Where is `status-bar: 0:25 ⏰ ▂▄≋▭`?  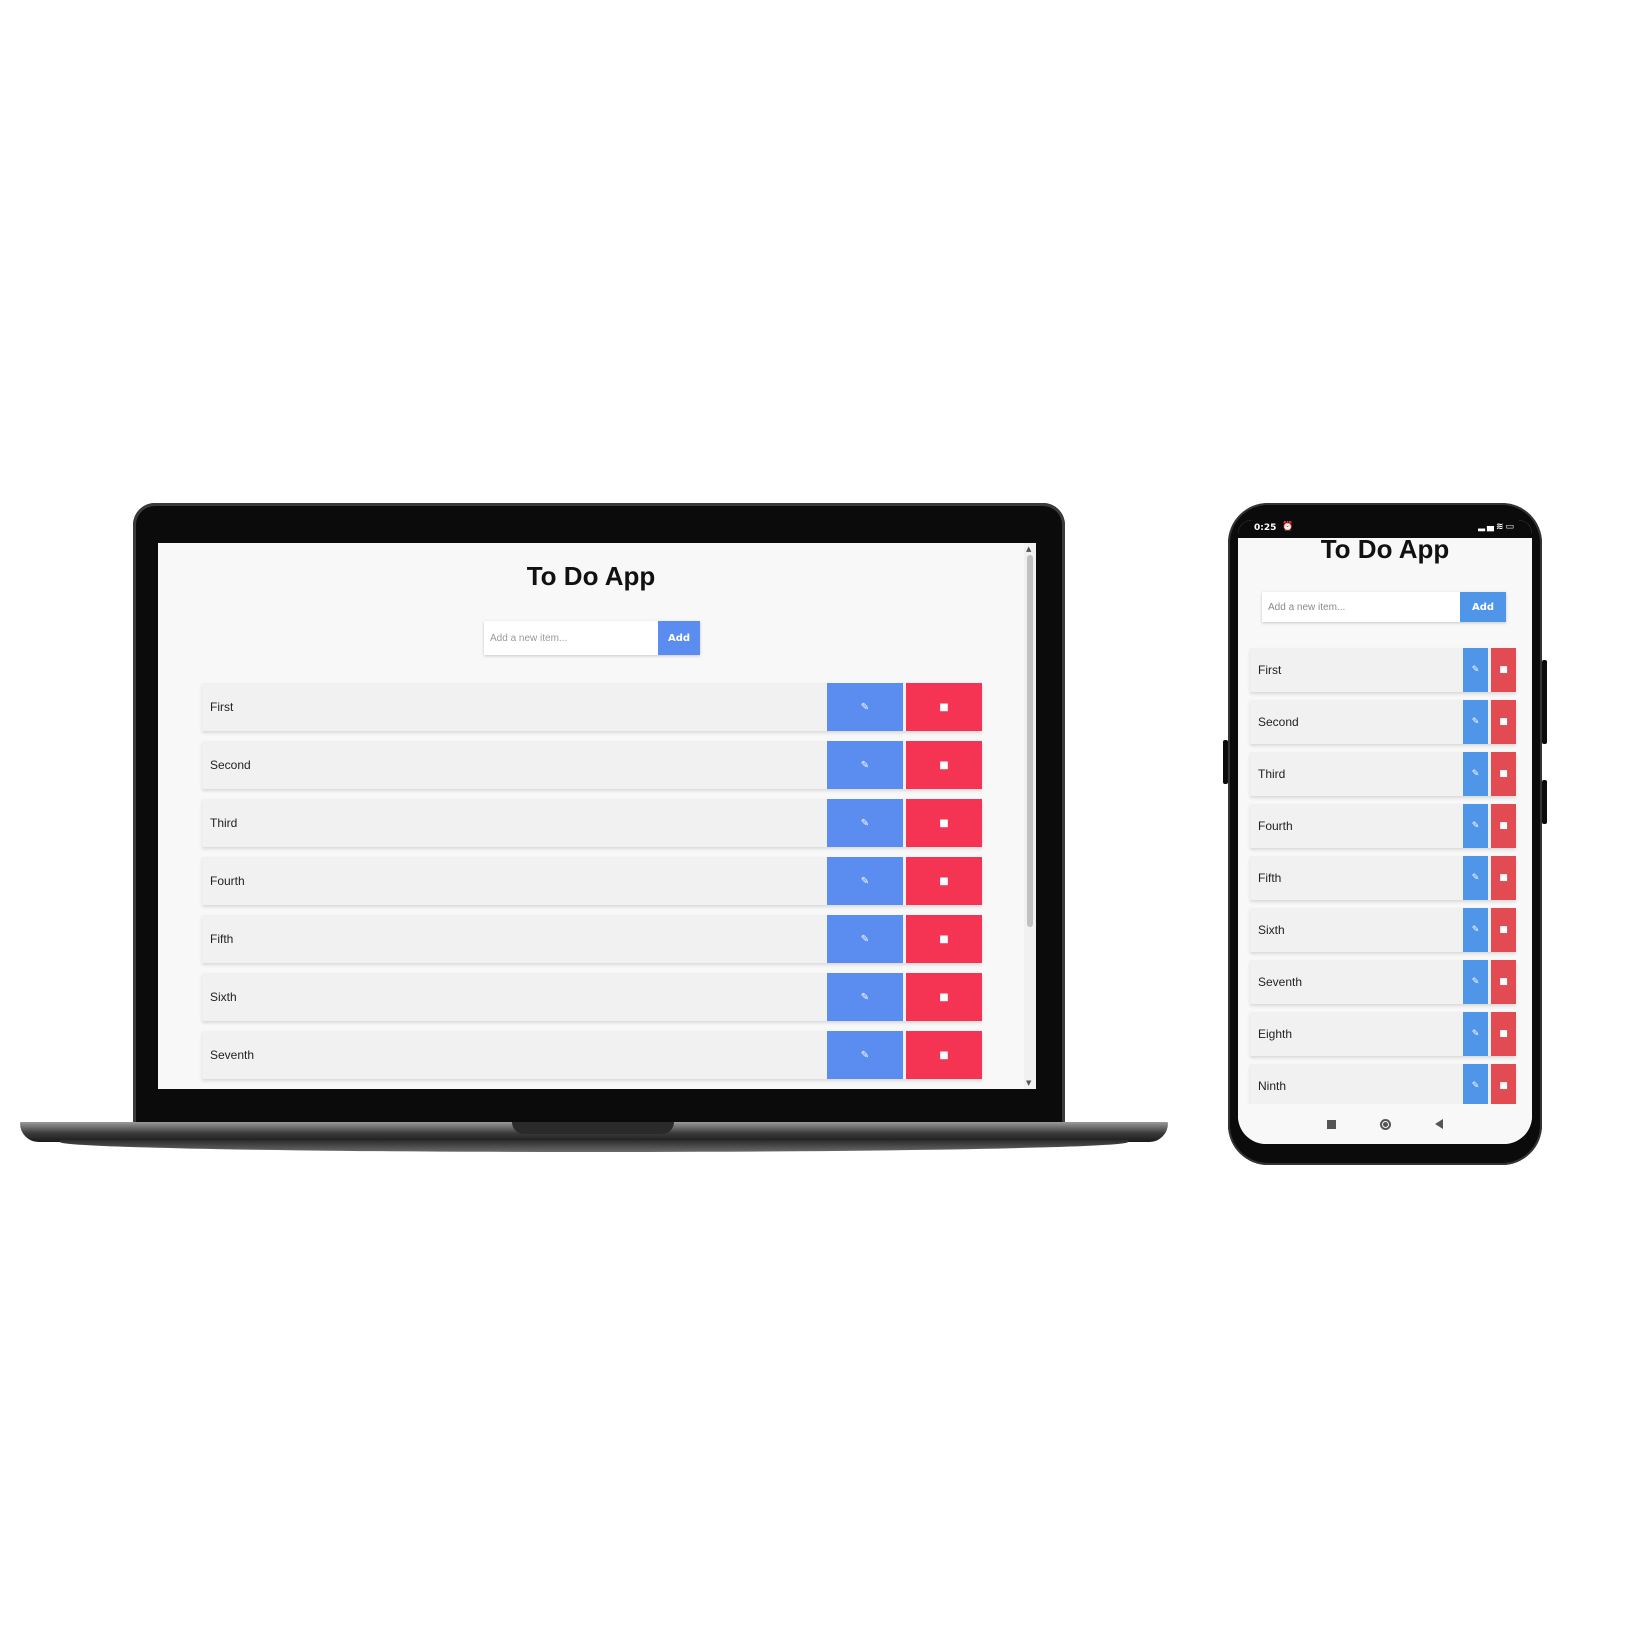 status-bar: 0:25 ⏰ ▂▄≋▭ is located at coordinates (1385, 529).